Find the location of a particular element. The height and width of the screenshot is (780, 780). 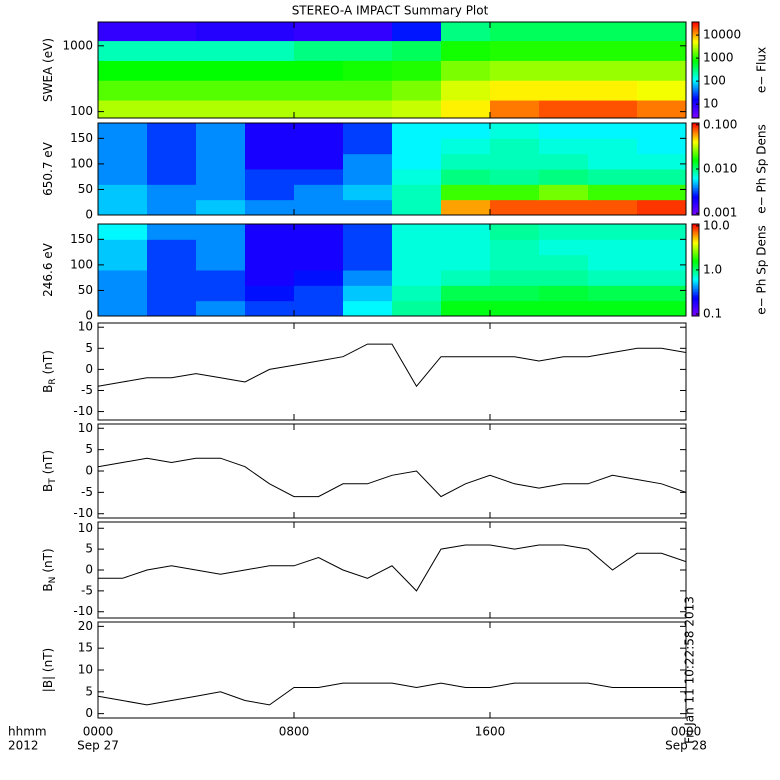

colorbar-tick-label: 1.0 is located at coordinates (712, 269).